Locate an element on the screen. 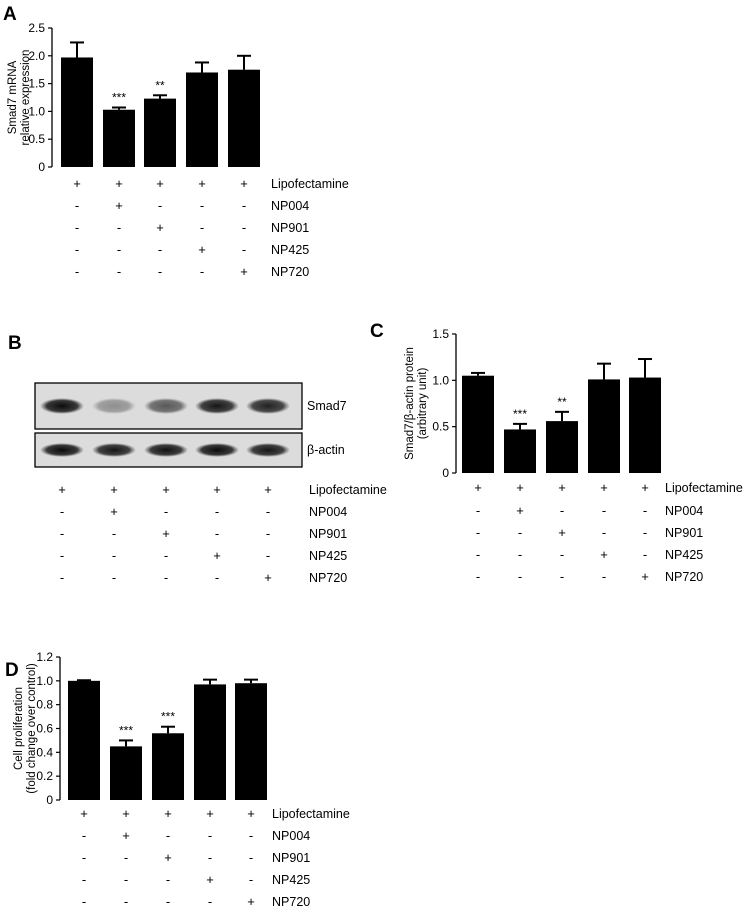 The image size is (745, 910). y-axis-label: Smad7 mRNA is located at coordinates (13, 97).